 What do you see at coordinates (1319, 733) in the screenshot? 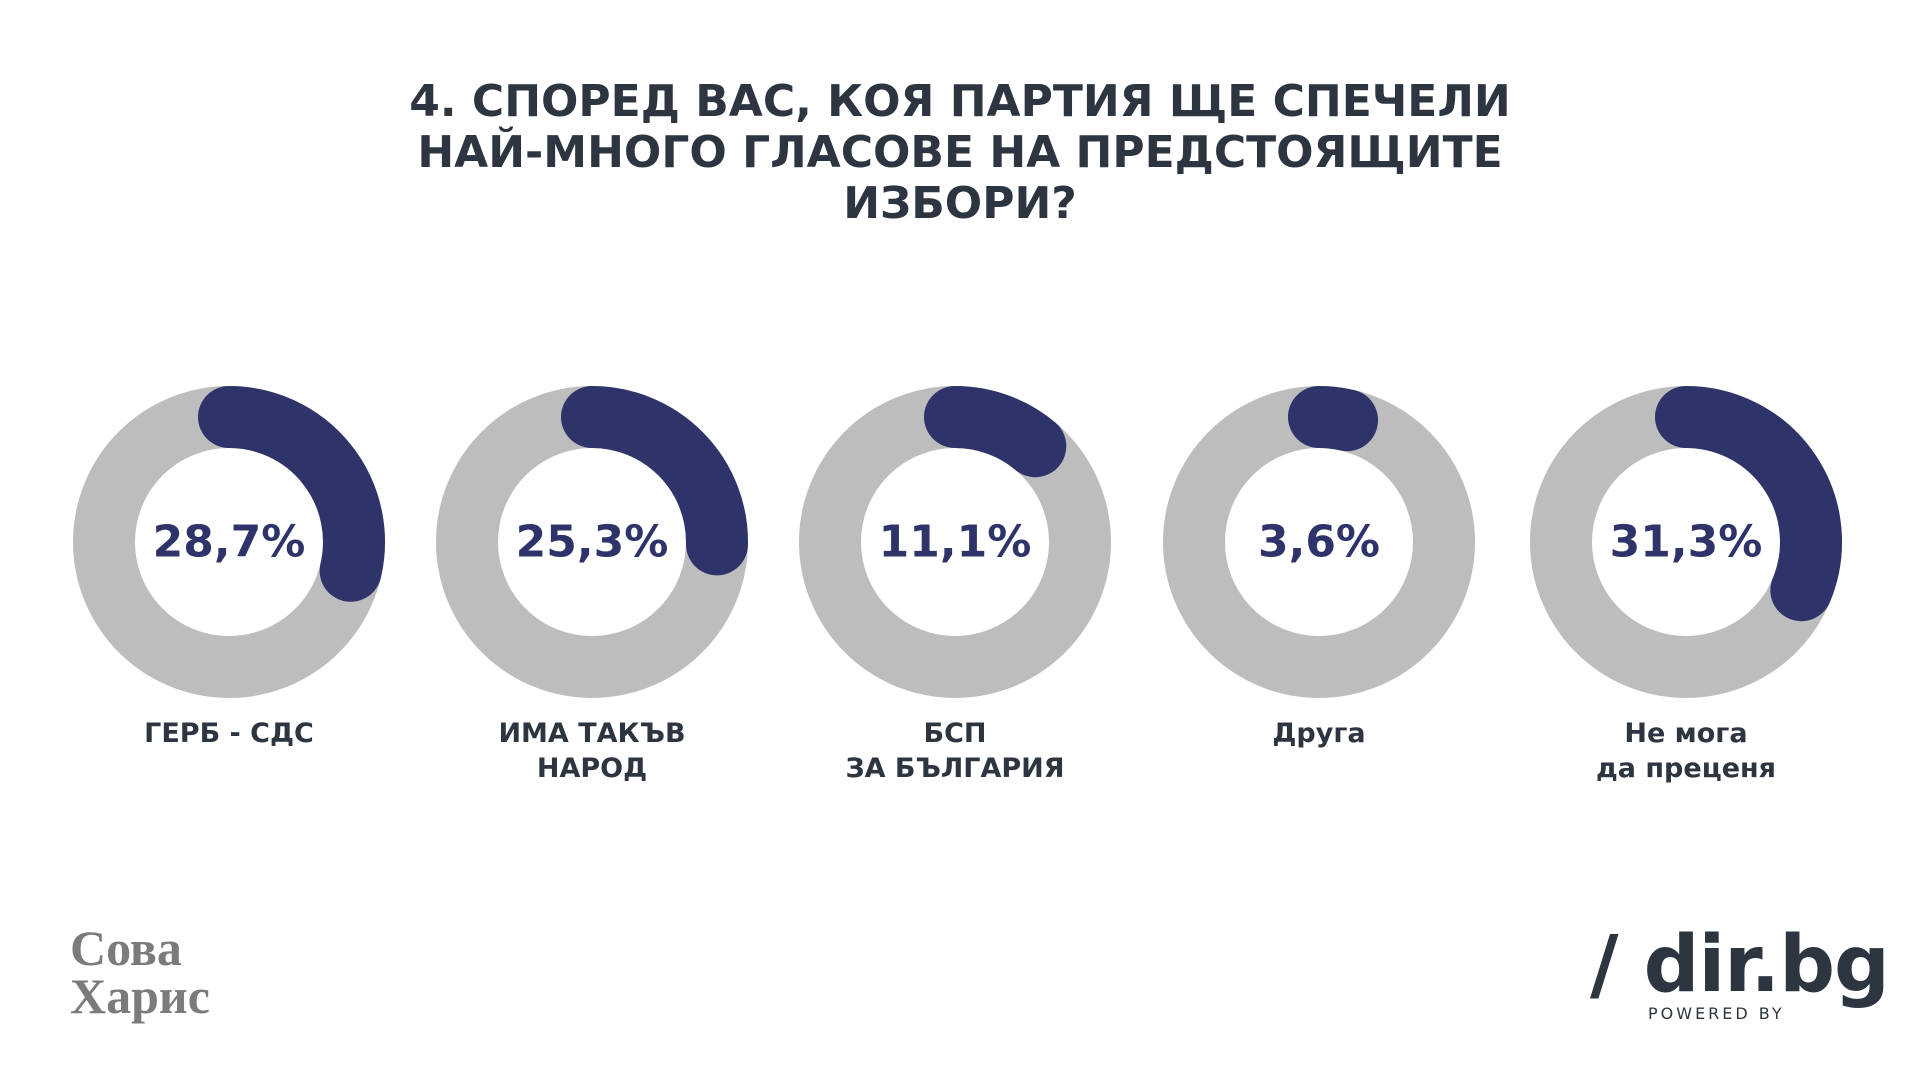
I see `category-label: Друга` at bounding box center [1319, 733].